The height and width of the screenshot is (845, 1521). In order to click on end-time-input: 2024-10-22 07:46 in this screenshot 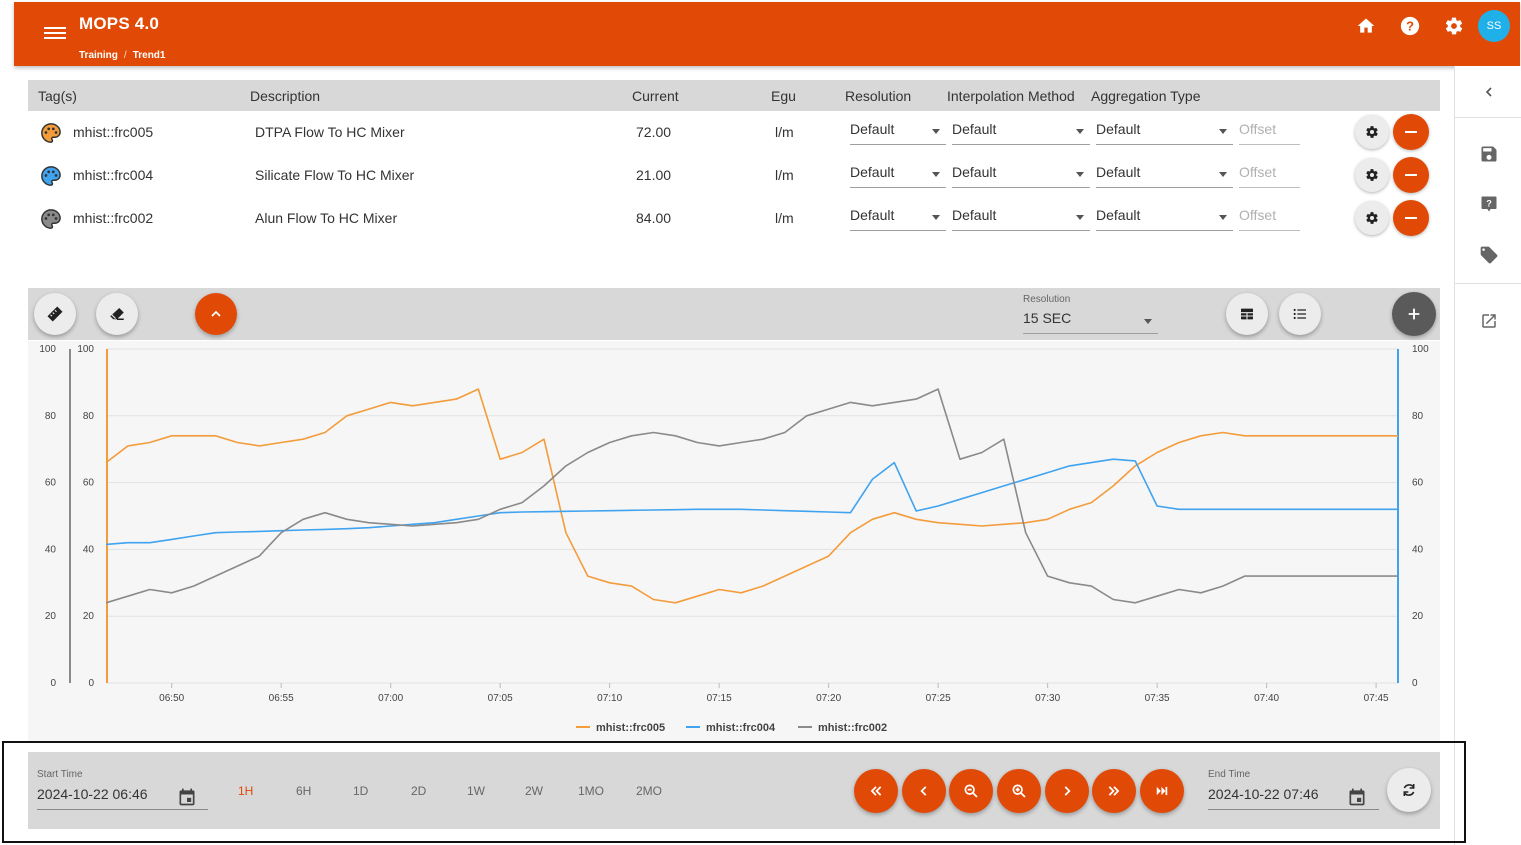, I will do `click(1293, 798)`.